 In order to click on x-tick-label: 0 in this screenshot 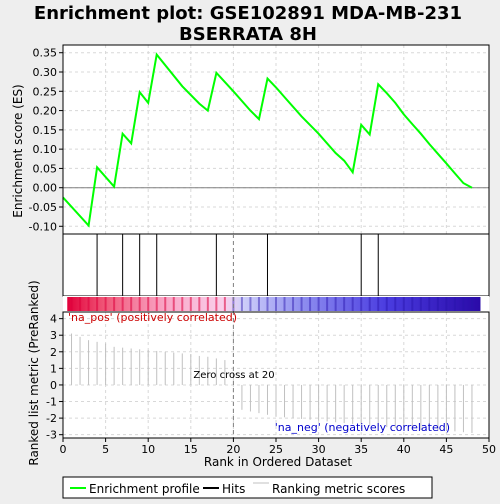, I will do `click(63, 449)`.